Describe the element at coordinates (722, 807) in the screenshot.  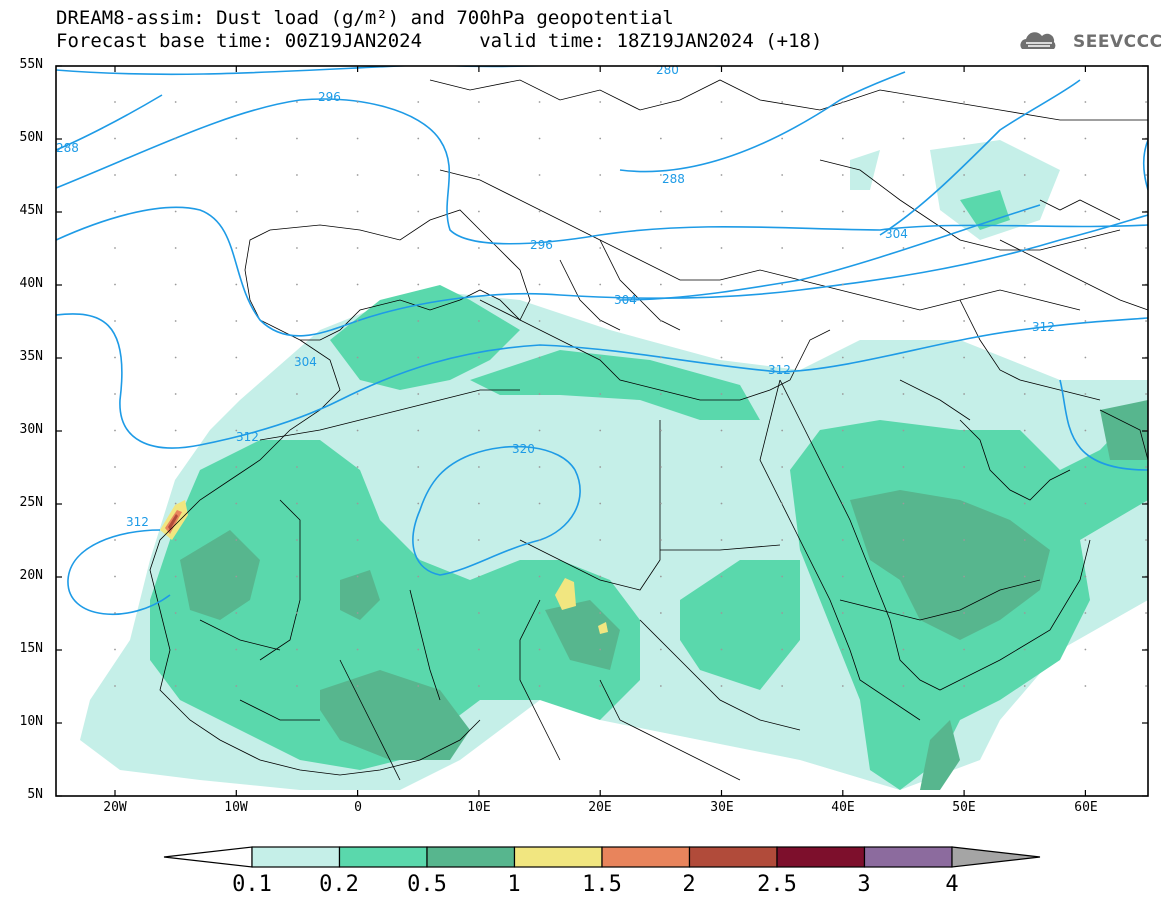
I see `lon-label: 30E` at that location.